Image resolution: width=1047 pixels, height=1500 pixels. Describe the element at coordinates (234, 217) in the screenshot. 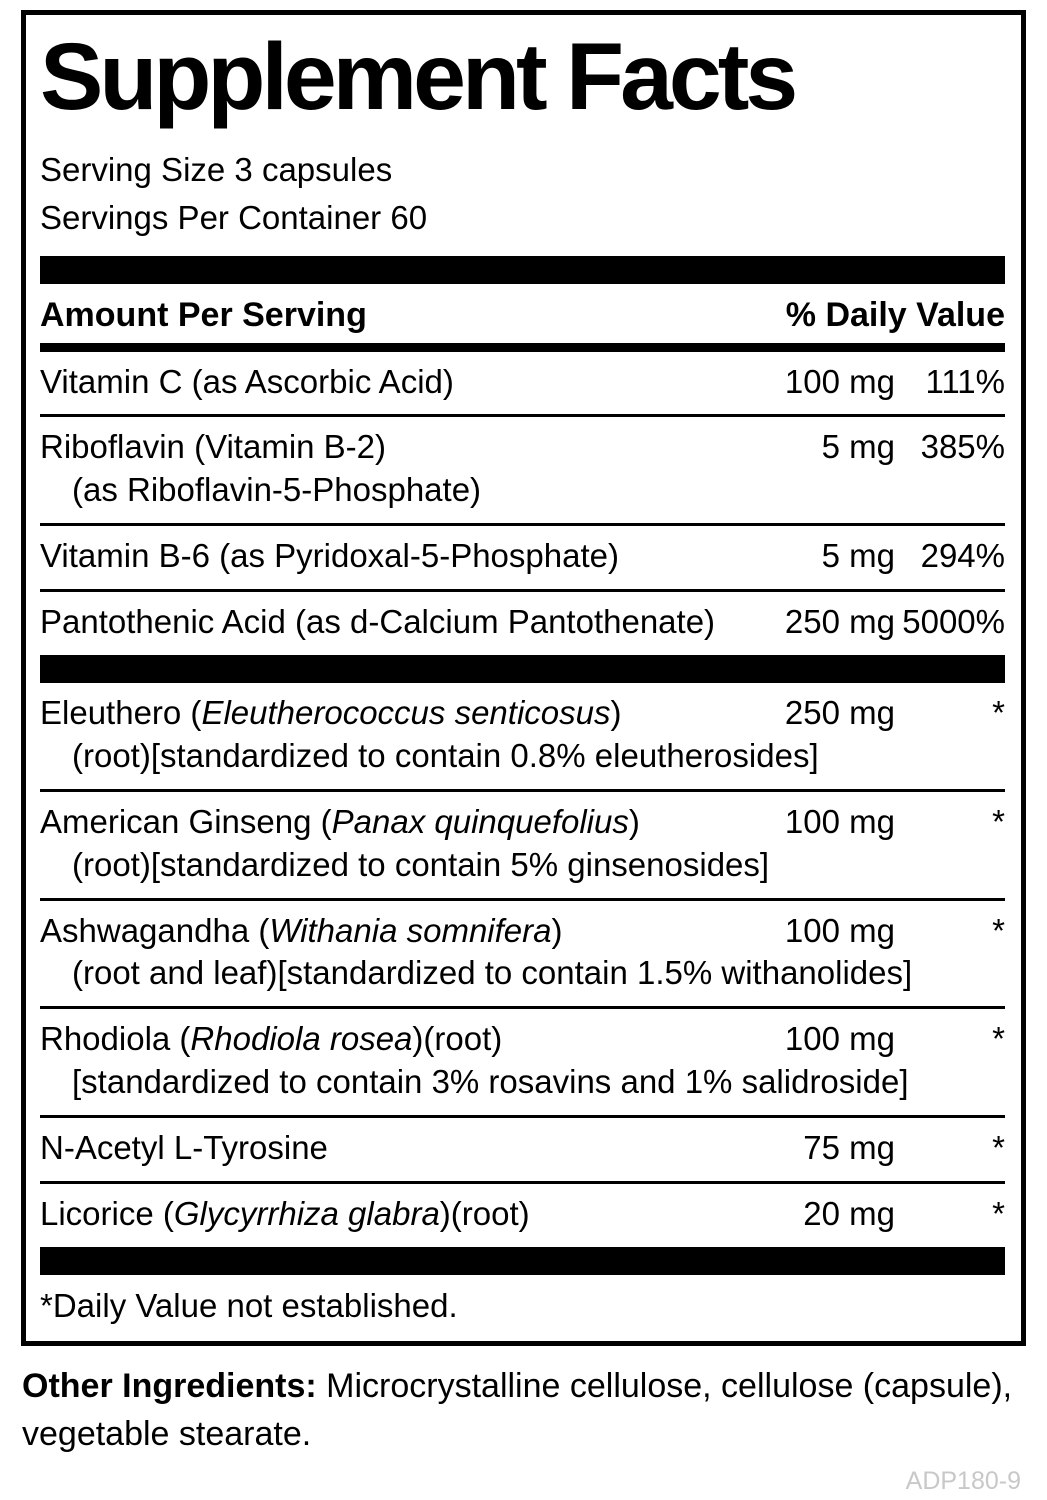

I see `servings-per-container: Servings Per Container 60` at that location.